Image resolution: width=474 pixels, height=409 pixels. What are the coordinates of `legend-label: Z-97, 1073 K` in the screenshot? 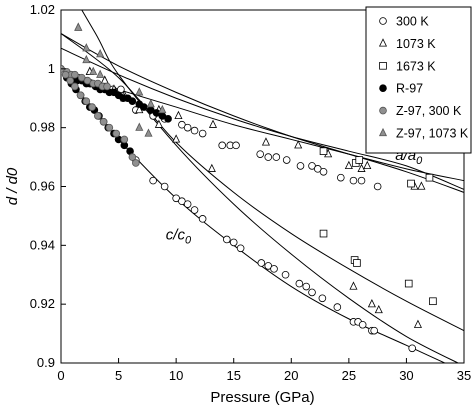 It's located at (432, 134).